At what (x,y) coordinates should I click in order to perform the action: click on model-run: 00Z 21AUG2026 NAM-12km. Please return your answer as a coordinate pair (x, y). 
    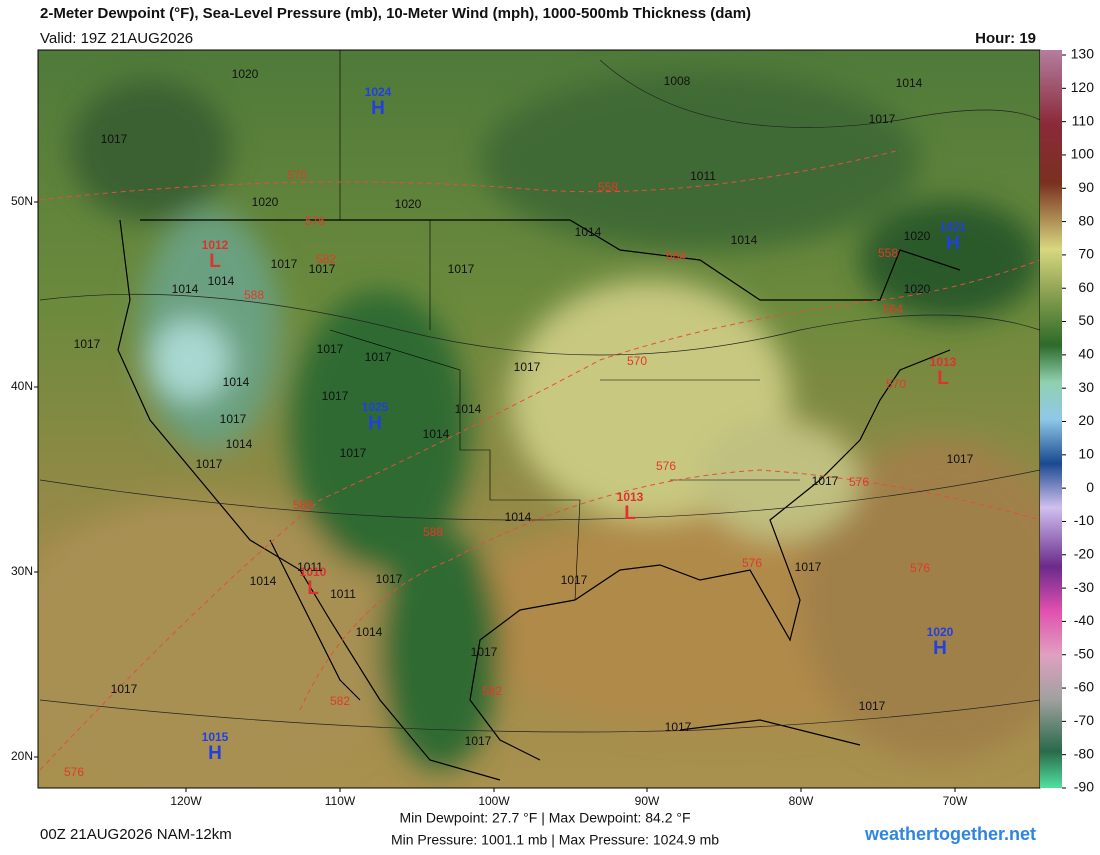
    Looking at the image, I should click on (136, 834).